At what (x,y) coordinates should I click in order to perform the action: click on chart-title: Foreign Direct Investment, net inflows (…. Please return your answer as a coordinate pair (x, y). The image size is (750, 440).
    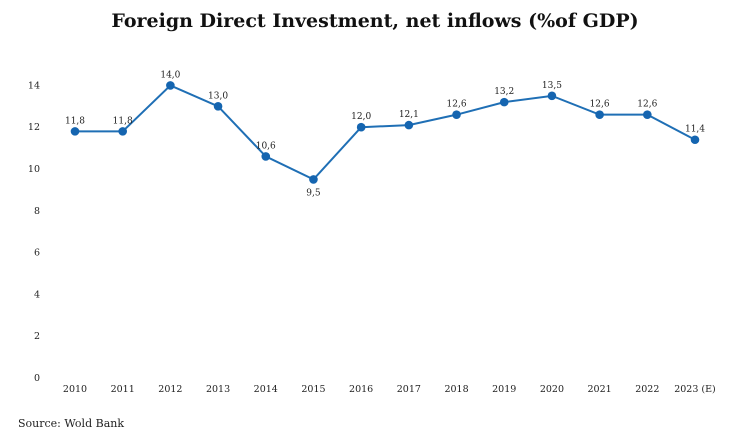
    Looking at the image, I should click on (375, 21).